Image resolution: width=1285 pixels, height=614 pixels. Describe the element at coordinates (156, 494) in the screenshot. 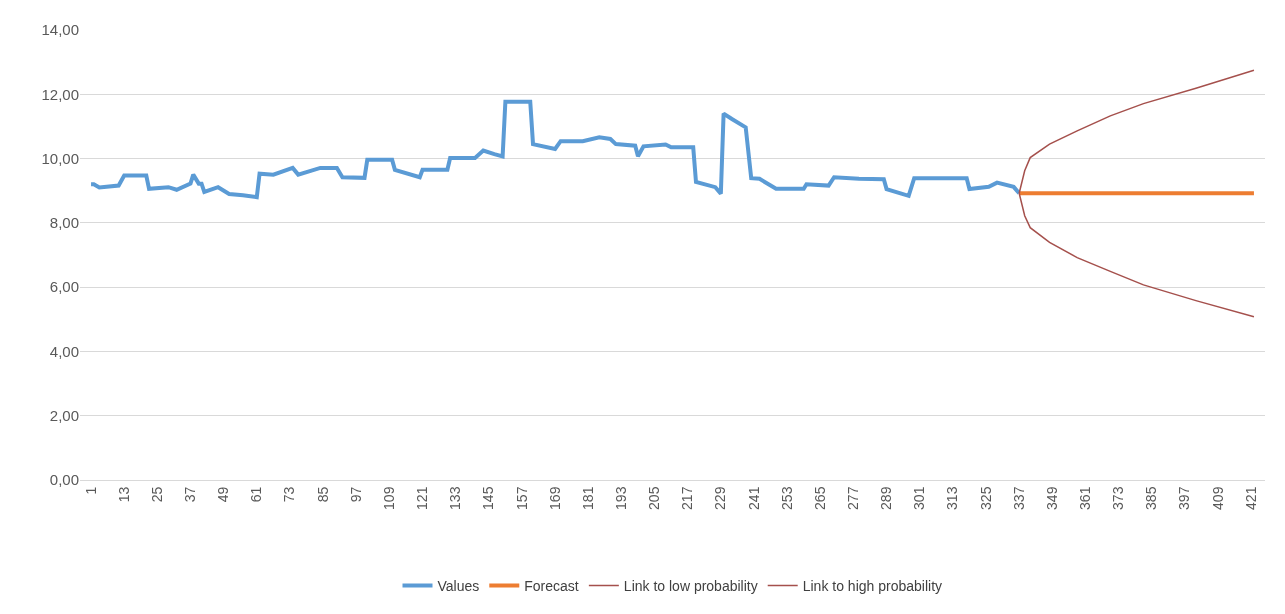

I see `x-tick-label: 25` at that location.